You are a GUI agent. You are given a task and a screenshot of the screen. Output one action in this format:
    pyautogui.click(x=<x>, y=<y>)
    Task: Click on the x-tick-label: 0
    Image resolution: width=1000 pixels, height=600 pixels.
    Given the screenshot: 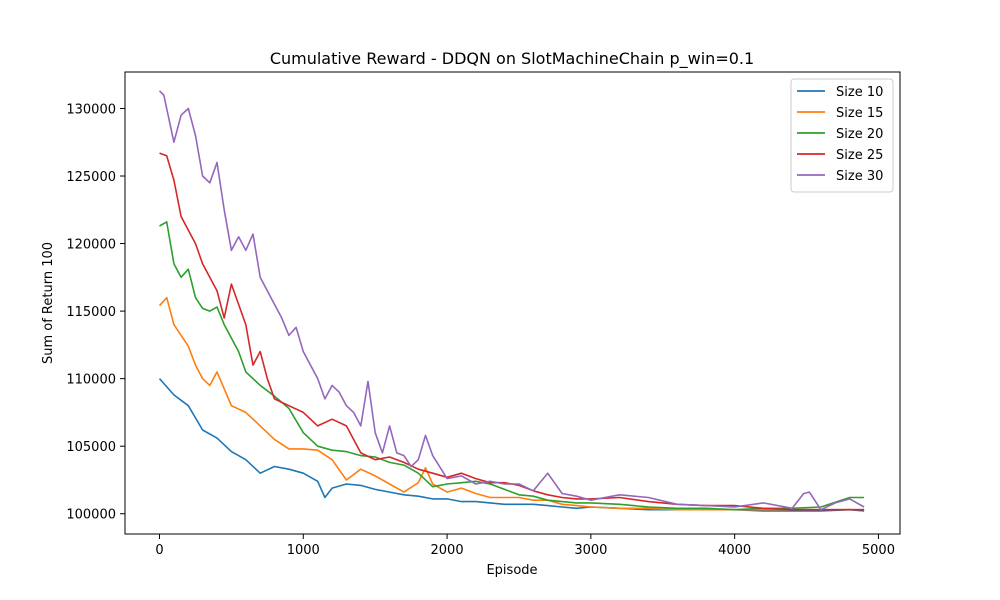 What is the action you would take?
    pyautogui.click(x=159, y=550)
    